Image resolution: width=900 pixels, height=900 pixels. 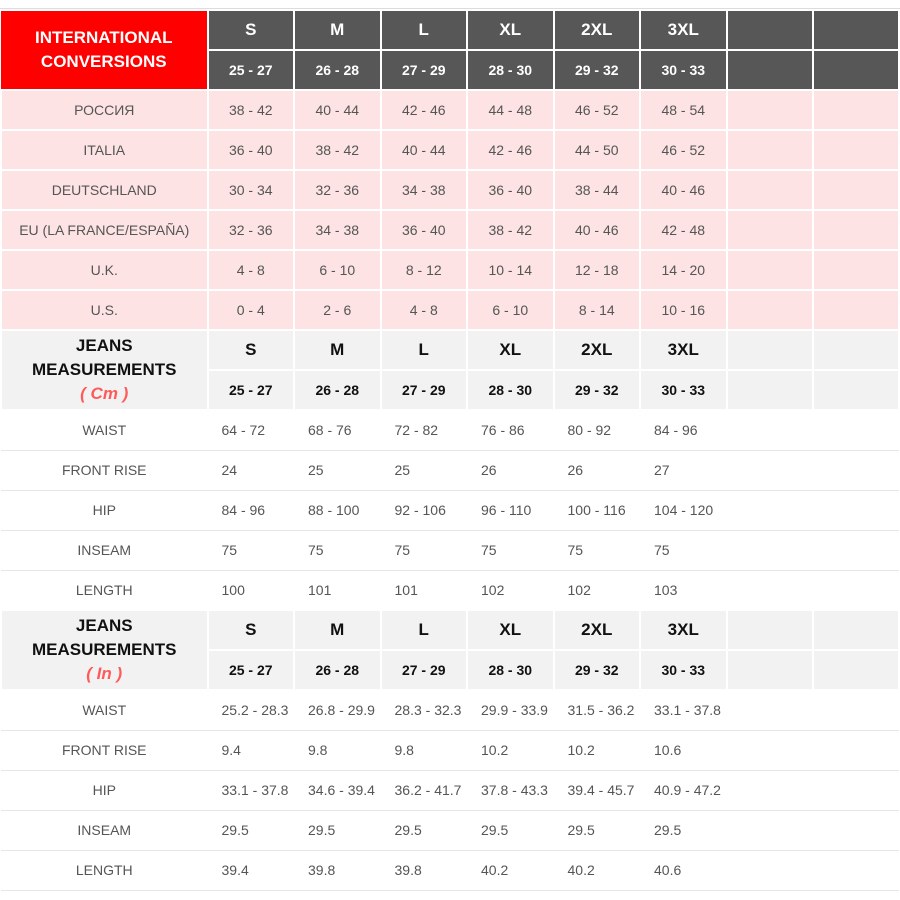 I want to click on section-header-sizes: JEANS MEASUREMENTS ( Cm ) S M L XL 2XL 3XL, so click(x=450, y=370).